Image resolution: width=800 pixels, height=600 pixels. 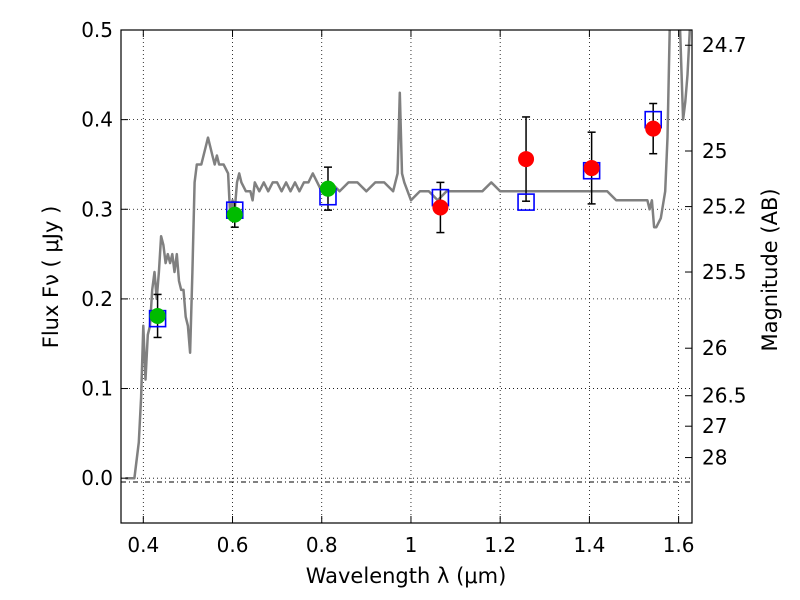 What do you see at coordinates (500, 545) in the screenshot?
I see `x-tick-label: 1.2` at bounding box center [500, 545].